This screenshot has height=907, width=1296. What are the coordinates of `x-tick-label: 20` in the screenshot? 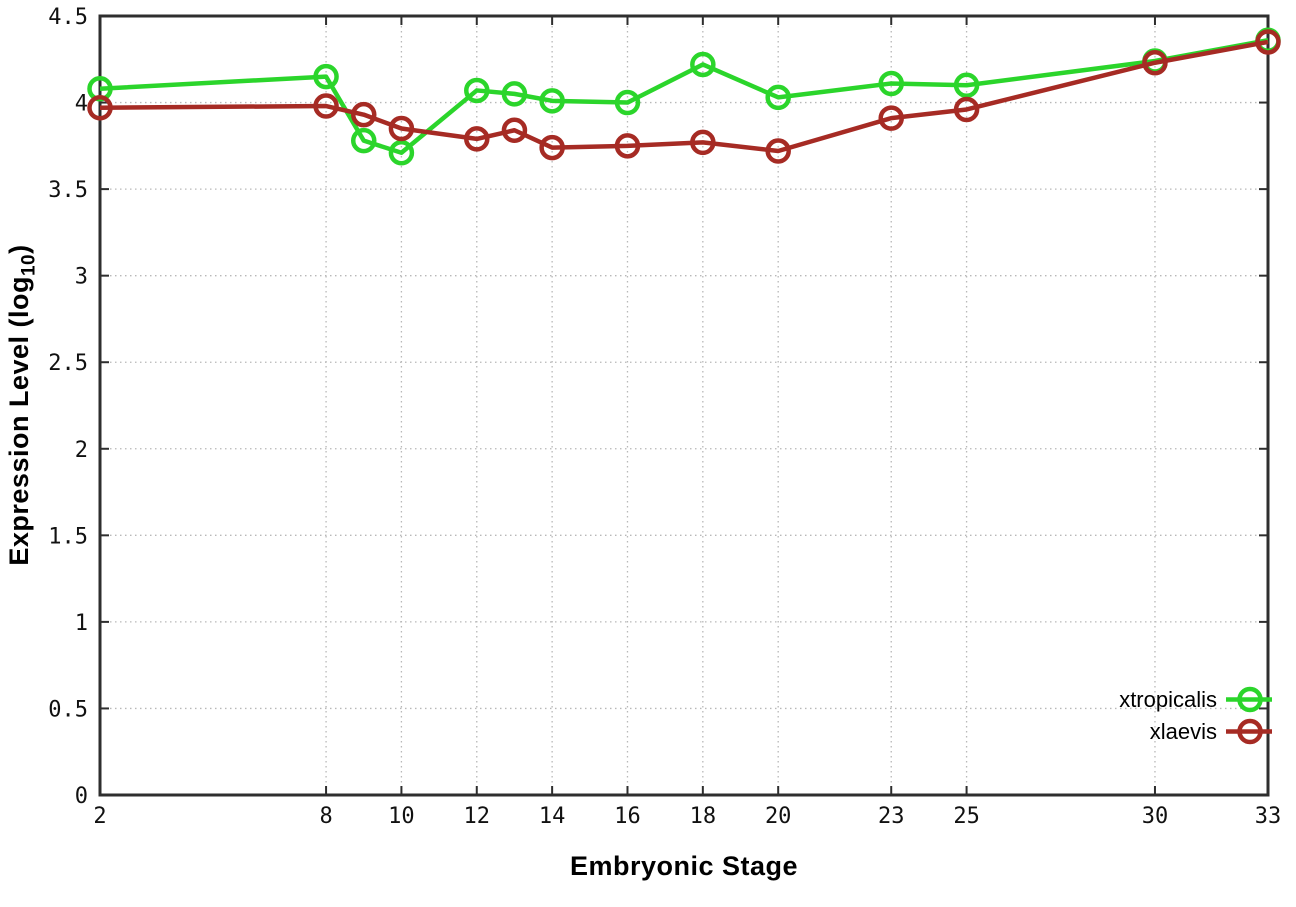 It's located at (778, 816).